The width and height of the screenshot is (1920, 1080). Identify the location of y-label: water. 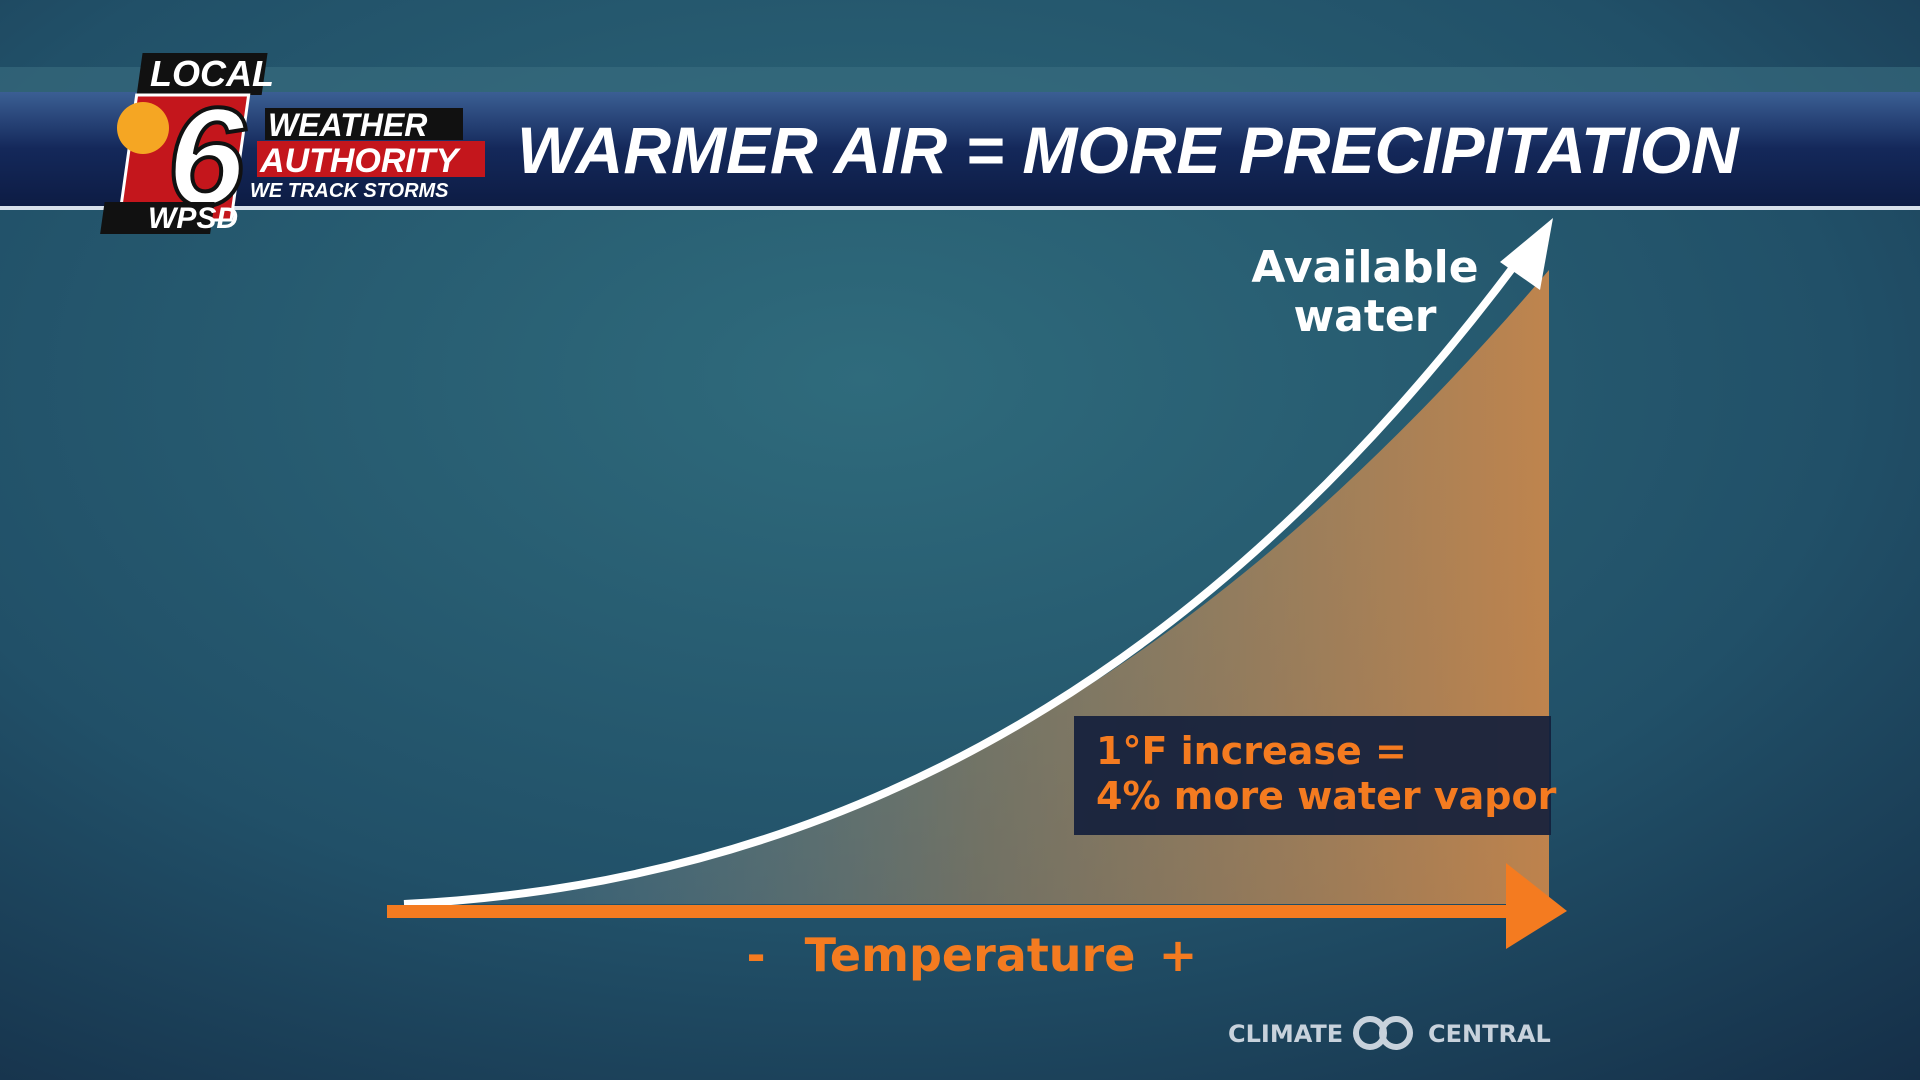
(1365, 316).